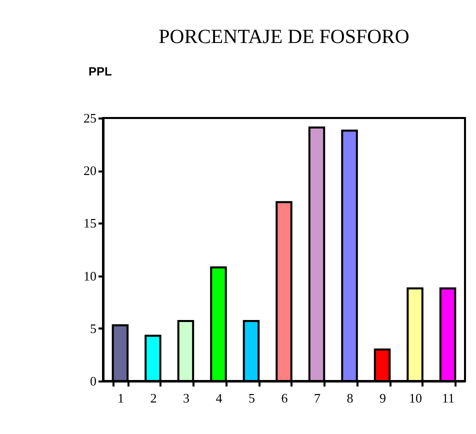 This screenshot has height=434, width=476. What do you see at coordinates (90, 118) in the screenshot?
I see `y-tick-label: 25` at bounding box center [90, 118].